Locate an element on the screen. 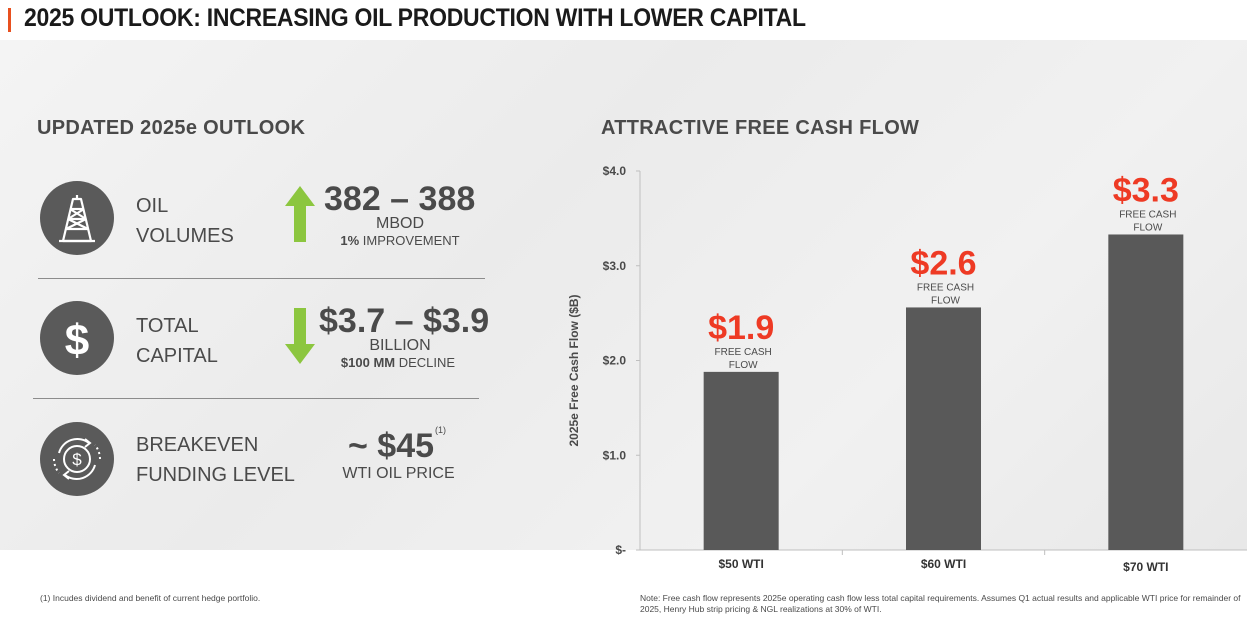  total-capital-label-line2: CAPITAL is located at coordinates (177, 356).